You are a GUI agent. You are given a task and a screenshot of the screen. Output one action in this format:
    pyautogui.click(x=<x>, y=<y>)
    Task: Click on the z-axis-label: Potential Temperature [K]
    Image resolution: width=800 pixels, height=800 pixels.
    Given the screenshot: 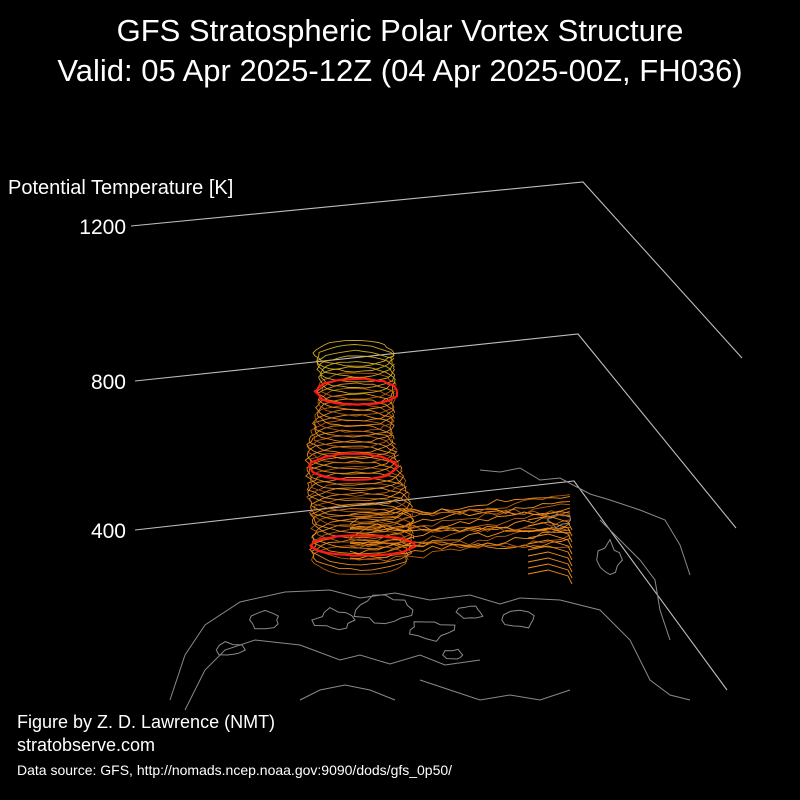 What is the action you would take?
    pyautogui.click(x=120, y=188)
    